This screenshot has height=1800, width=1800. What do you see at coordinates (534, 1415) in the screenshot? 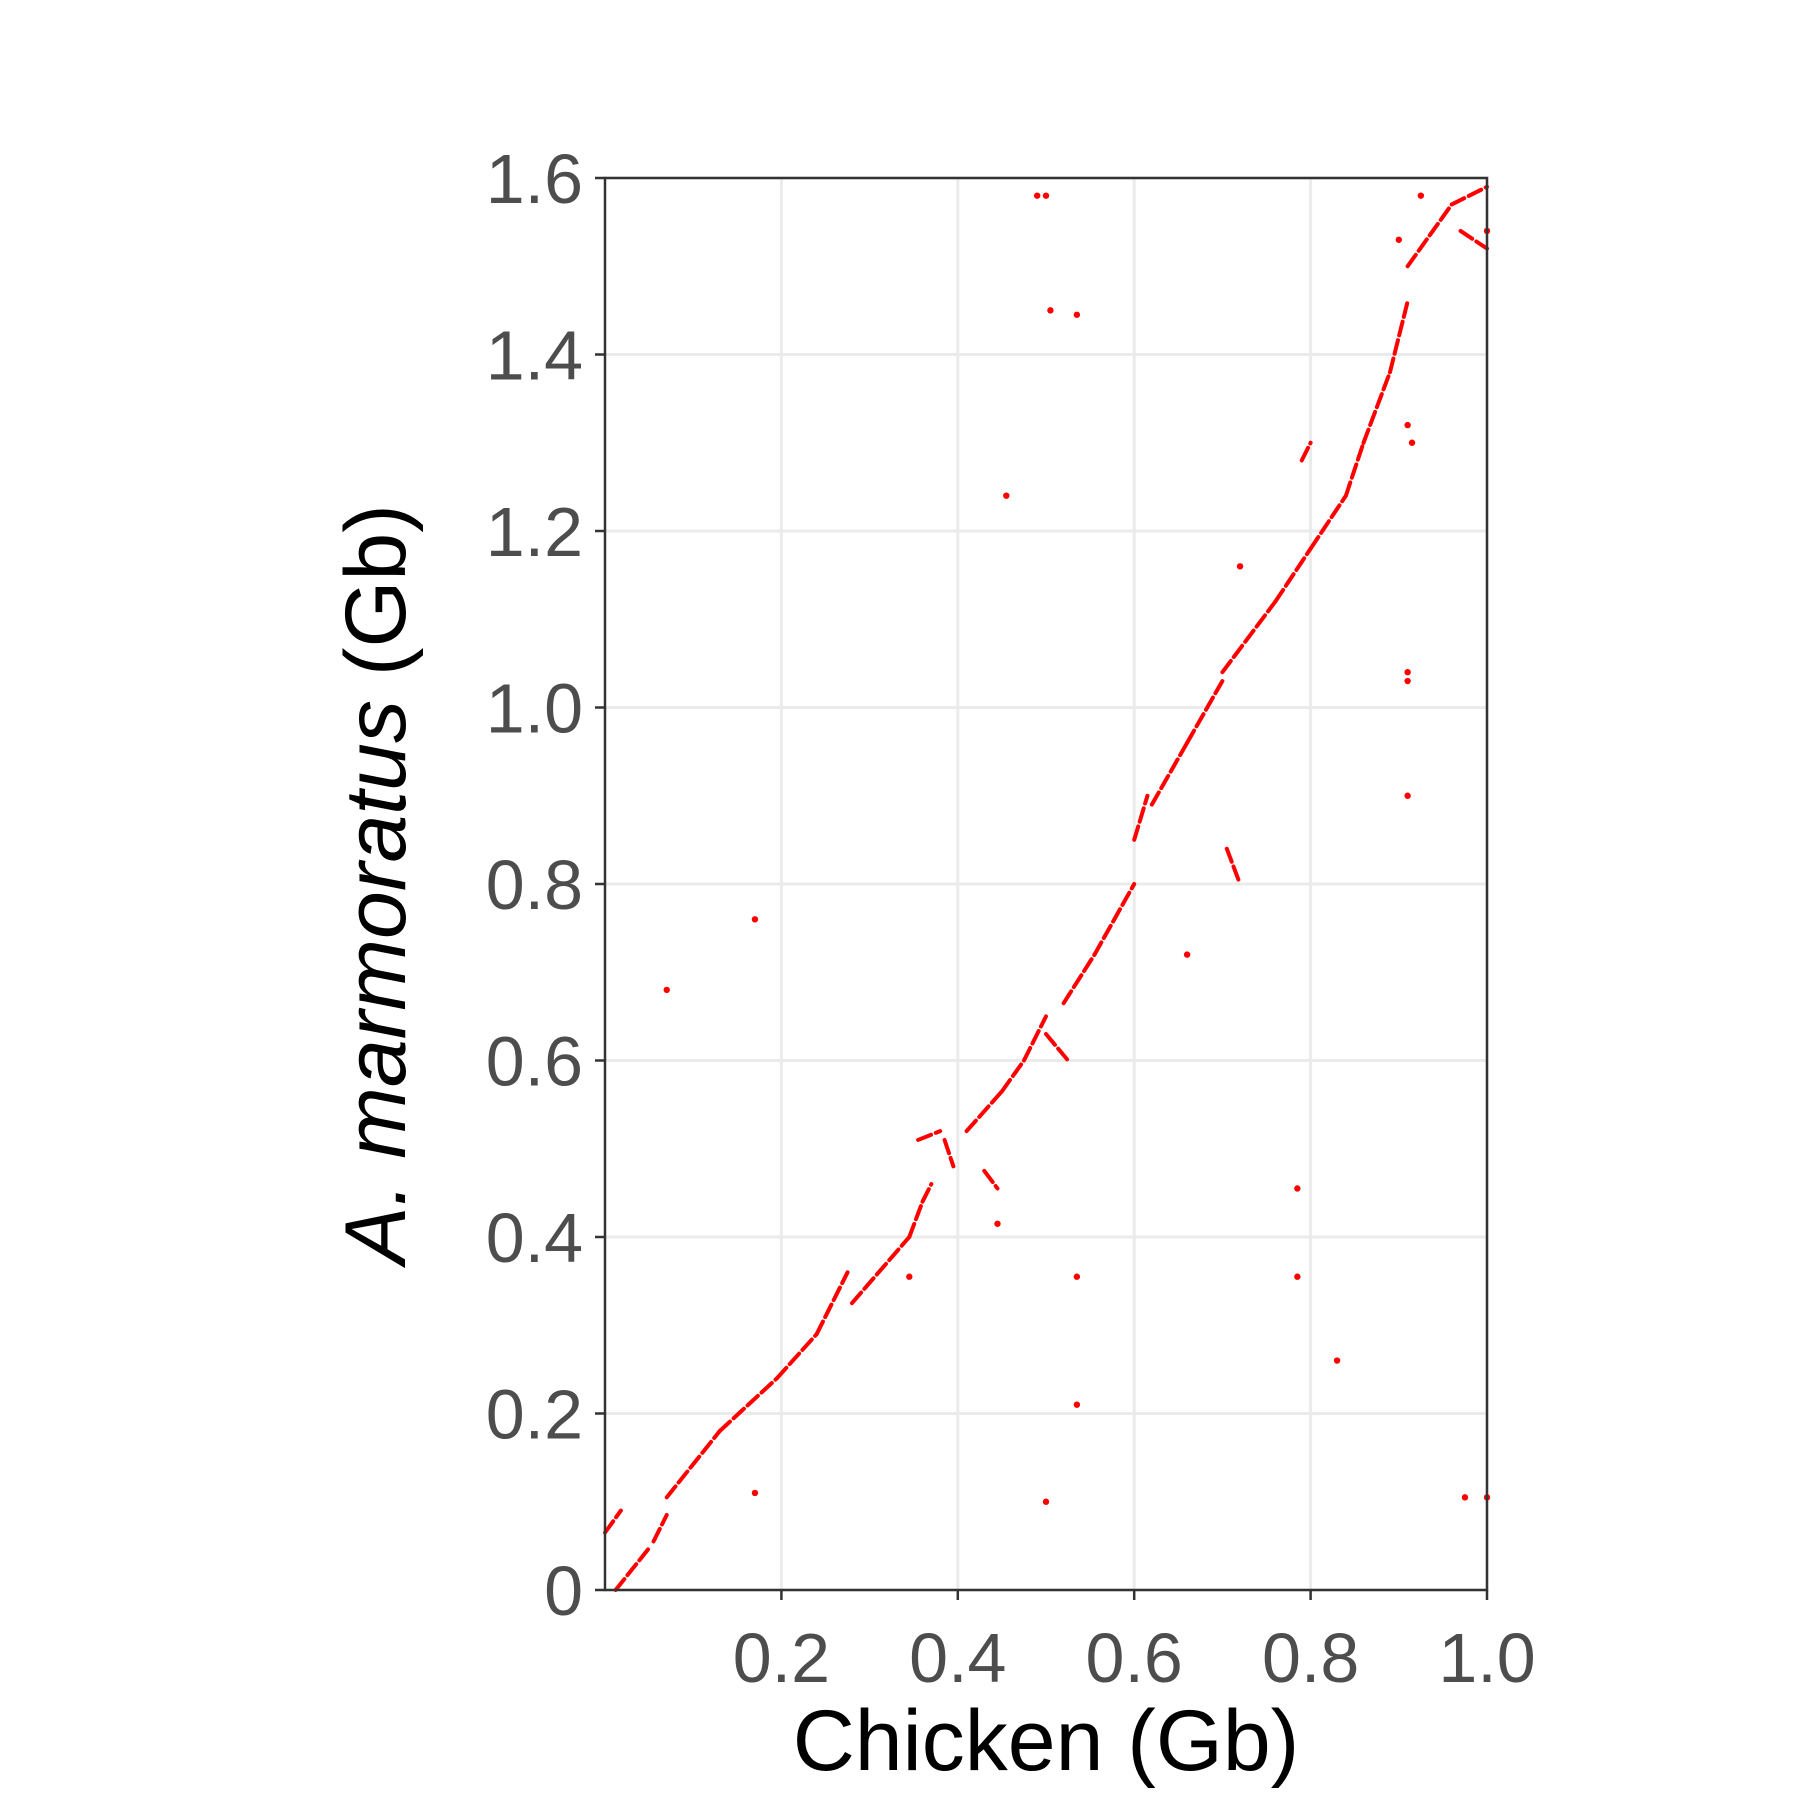
I see `y-tick-label: 0.2` at bounding box center [534, 1415].